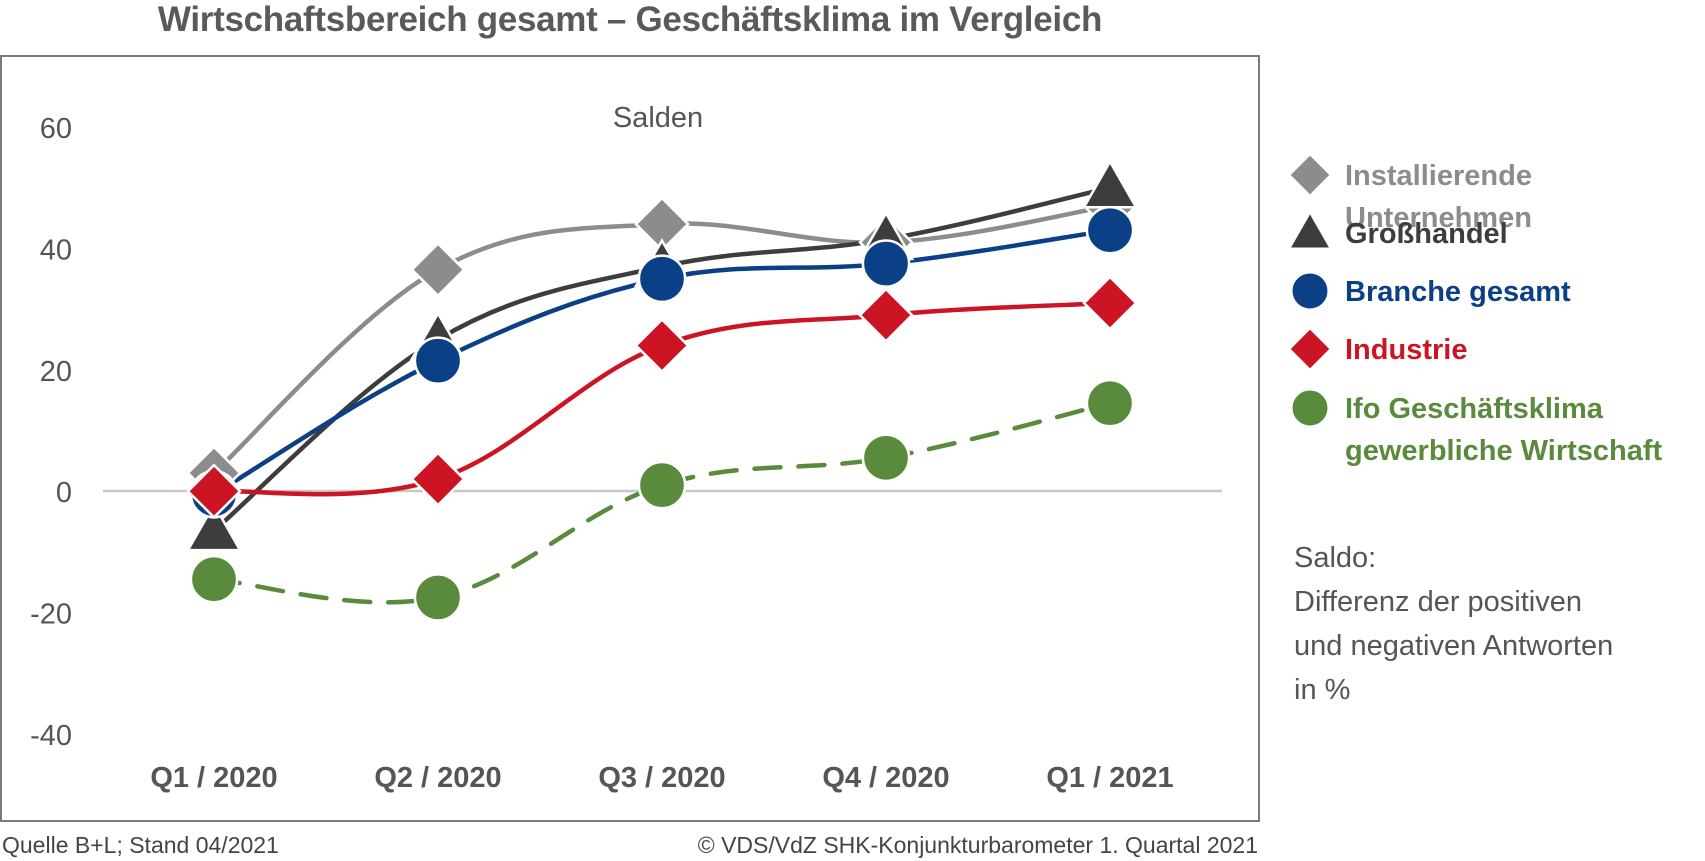 Image resolution: width=1705 pixels, height=861 pixels. Describe the element at coordinates (1406, 350) in the screenshot. I see `legend-label: Industrie` at that location.